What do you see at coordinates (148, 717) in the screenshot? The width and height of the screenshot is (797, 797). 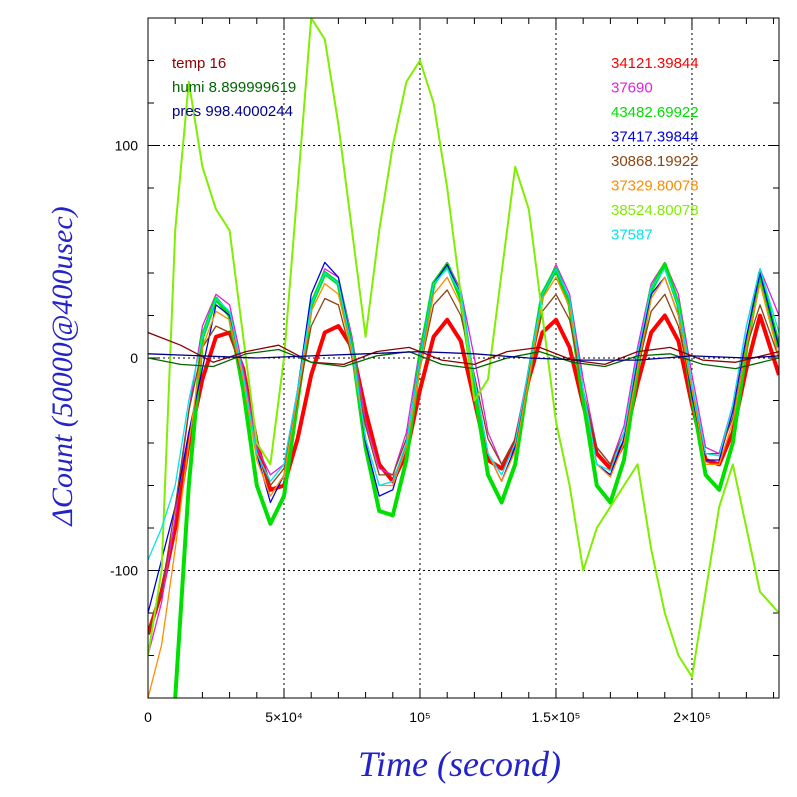 I see `x-tick-label: 0` at bounding box center [148, 717].